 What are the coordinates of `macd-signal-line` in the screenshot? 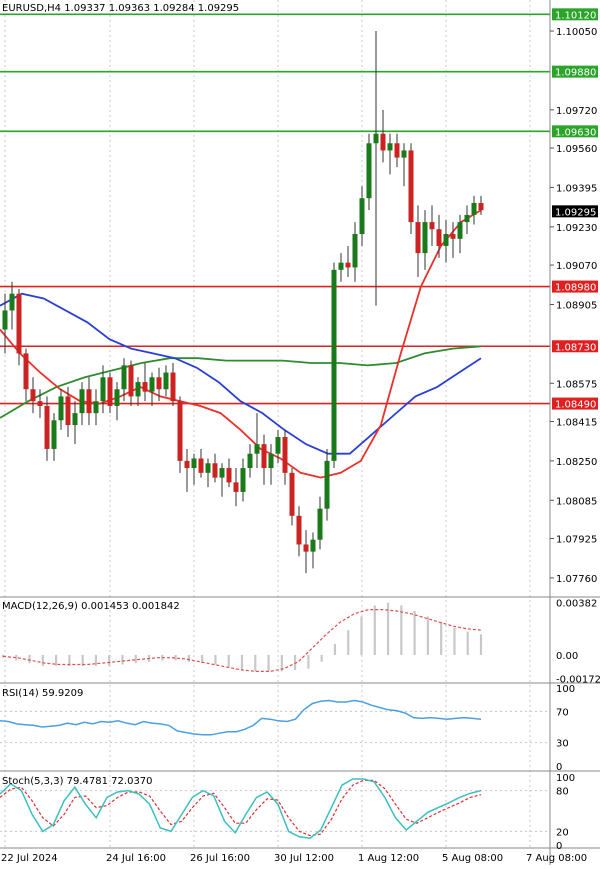 It's located at (242, 640).